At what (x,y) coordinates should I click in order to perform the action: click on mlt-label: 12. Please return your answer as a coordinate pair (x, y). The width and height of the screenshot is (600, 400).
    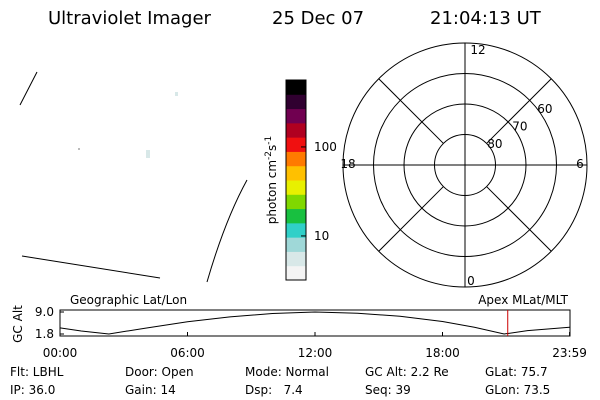
    Looking at the image, I should click on (477, 50).